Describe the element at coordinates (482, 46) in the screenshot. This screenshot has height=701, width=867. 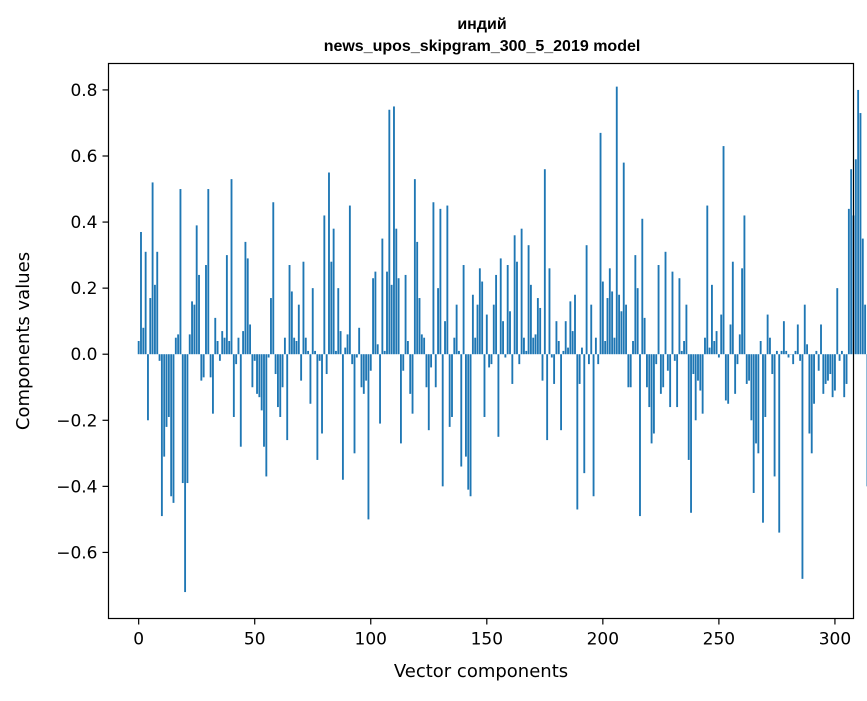
I see `chart-title-line2: news_upos_skipgram_300_5_2019 model` at that location.